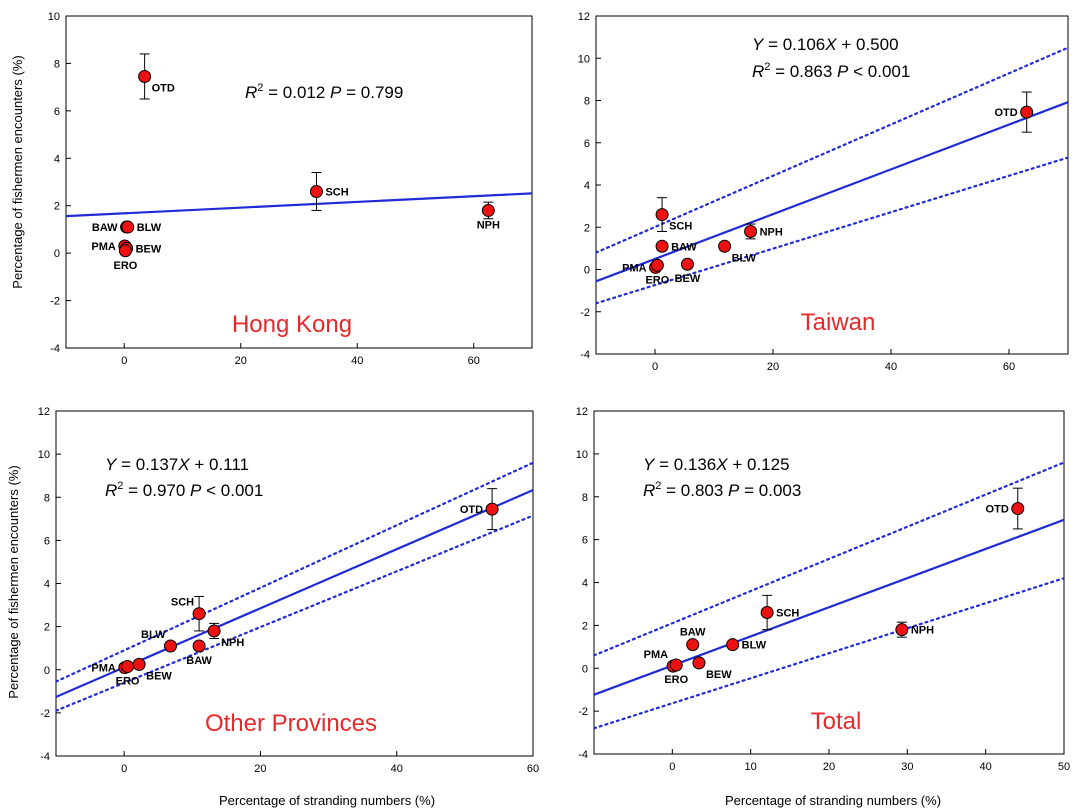  What do you see at coordinates (13, 581) in the screenshot?
I see `y-axis-label-bottom: Percentage of fishermen encounters (%)` at bounding box center [13, 581].